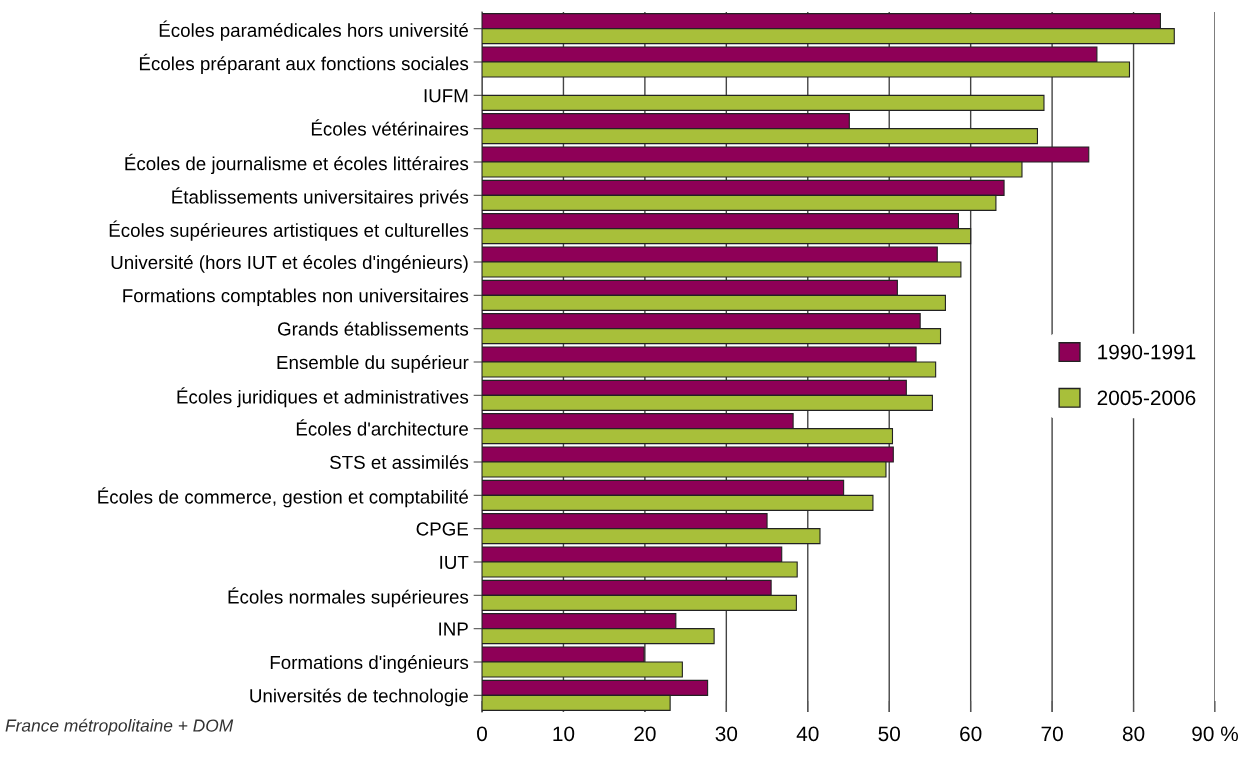 The height and width of the screenshot is (766, 1255). What do you see at coordinates (1052, 734) in the screenshot?
I see `x-tick-label: 70` at bounding box center [1052, 734].